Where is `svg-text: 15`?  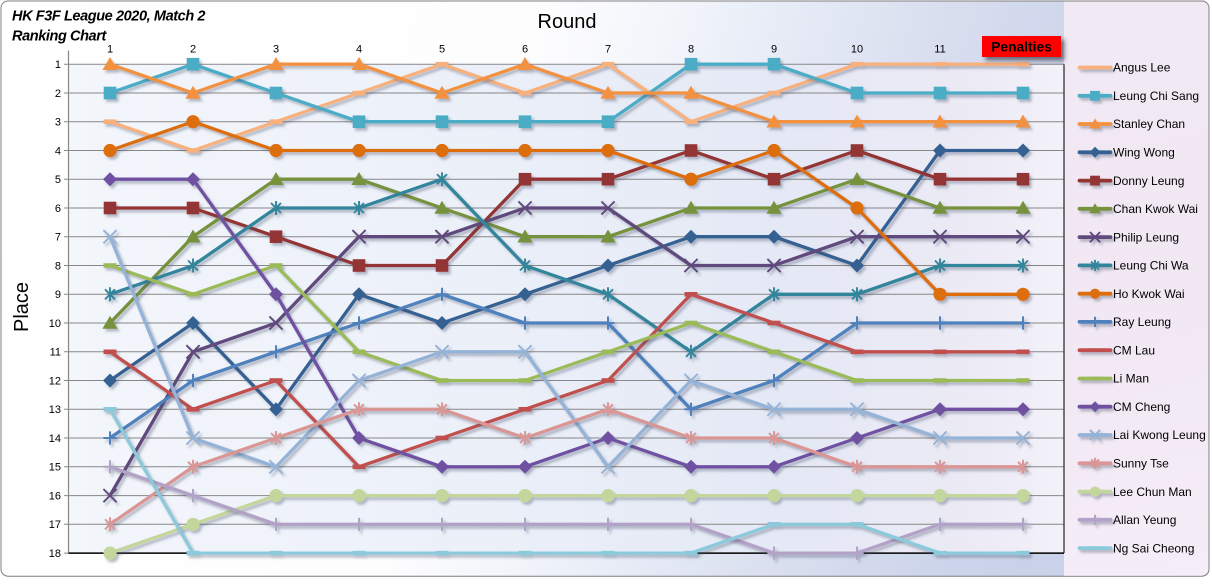 svg-text: 15 is located at coordinates (55, 468).